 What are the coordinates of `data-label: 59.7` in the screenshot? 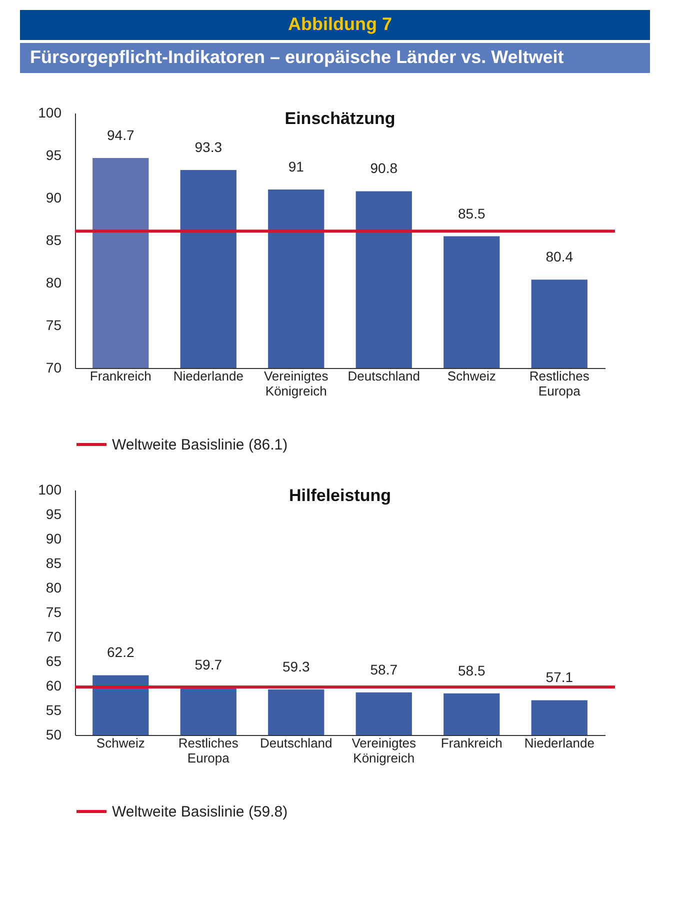 It's located at (208, 664).